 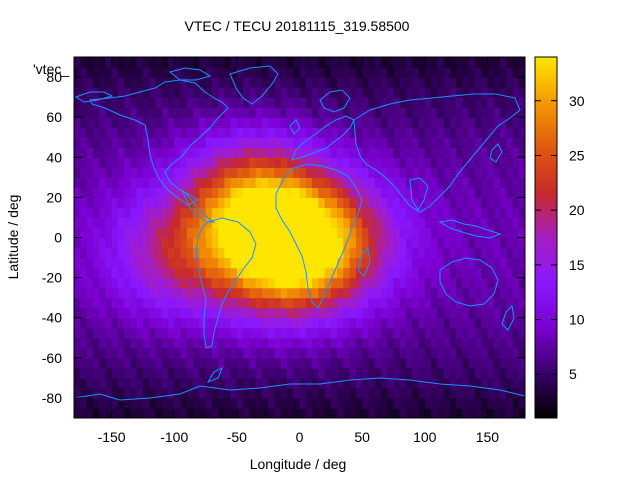 What do you see at coordinates (300, 437) in the screenshot?
I see `x-tick-label: 0` at bounding box center [300, 437].